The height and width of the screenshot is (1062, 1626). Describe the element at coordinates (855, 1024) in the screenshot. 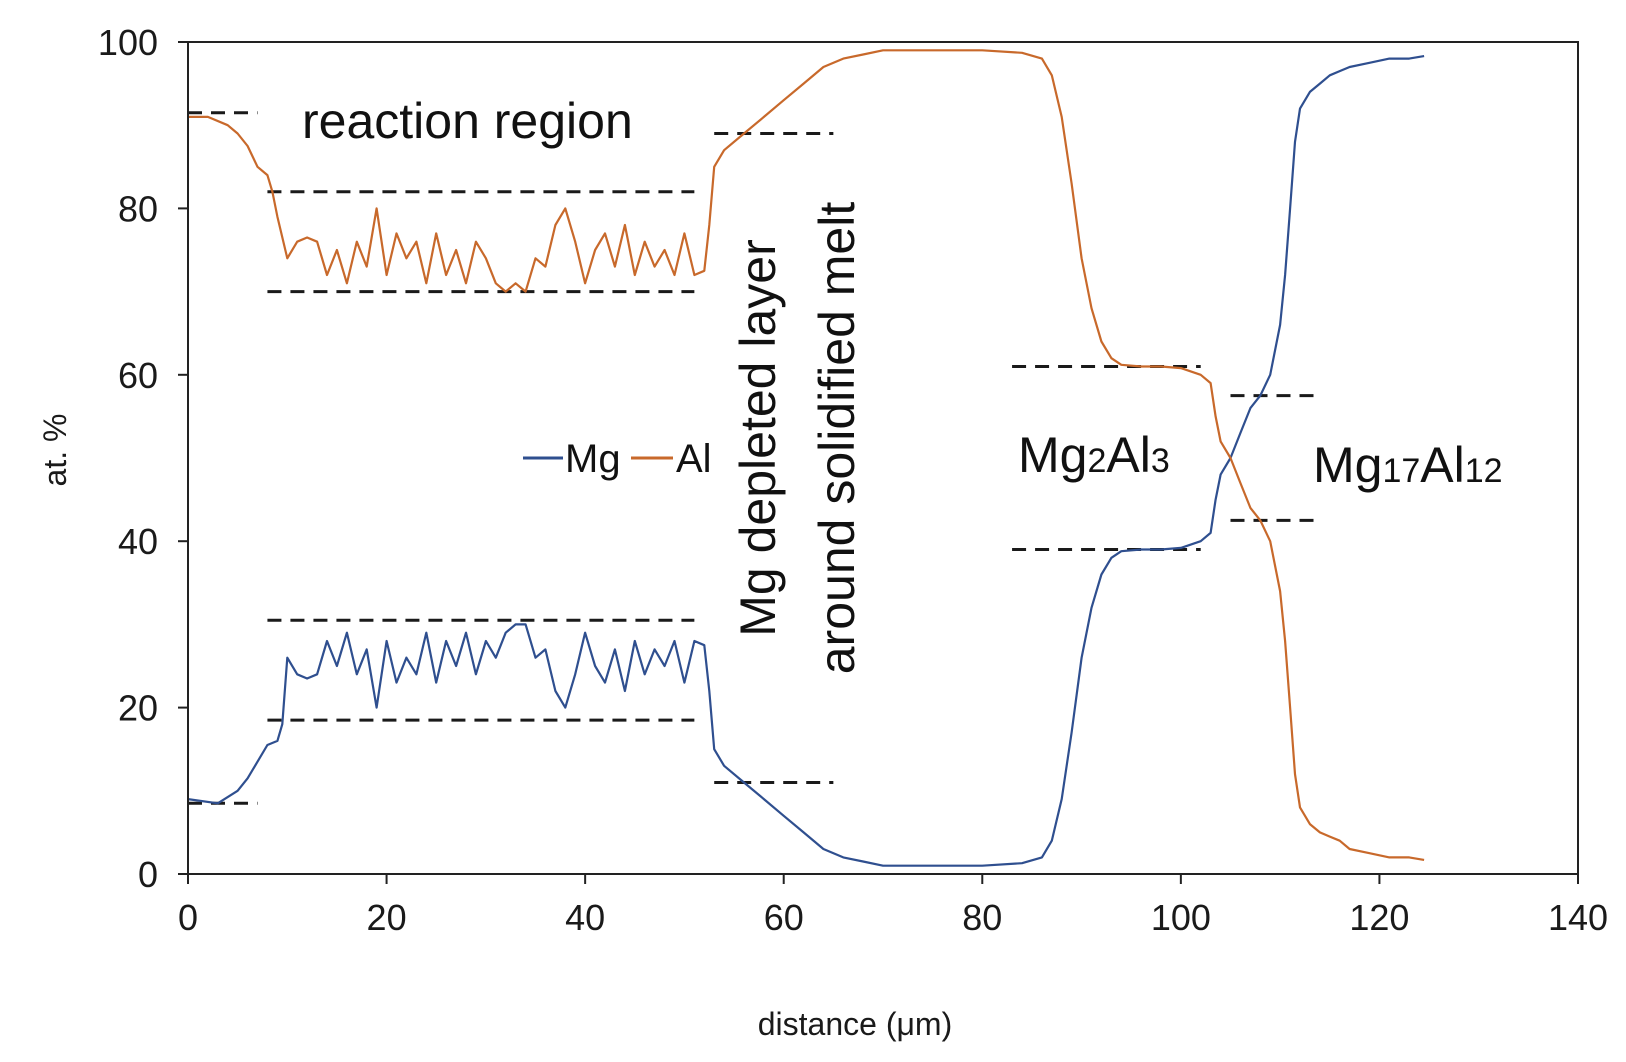

I see `x-axis-title: distance (μm)` at that location.